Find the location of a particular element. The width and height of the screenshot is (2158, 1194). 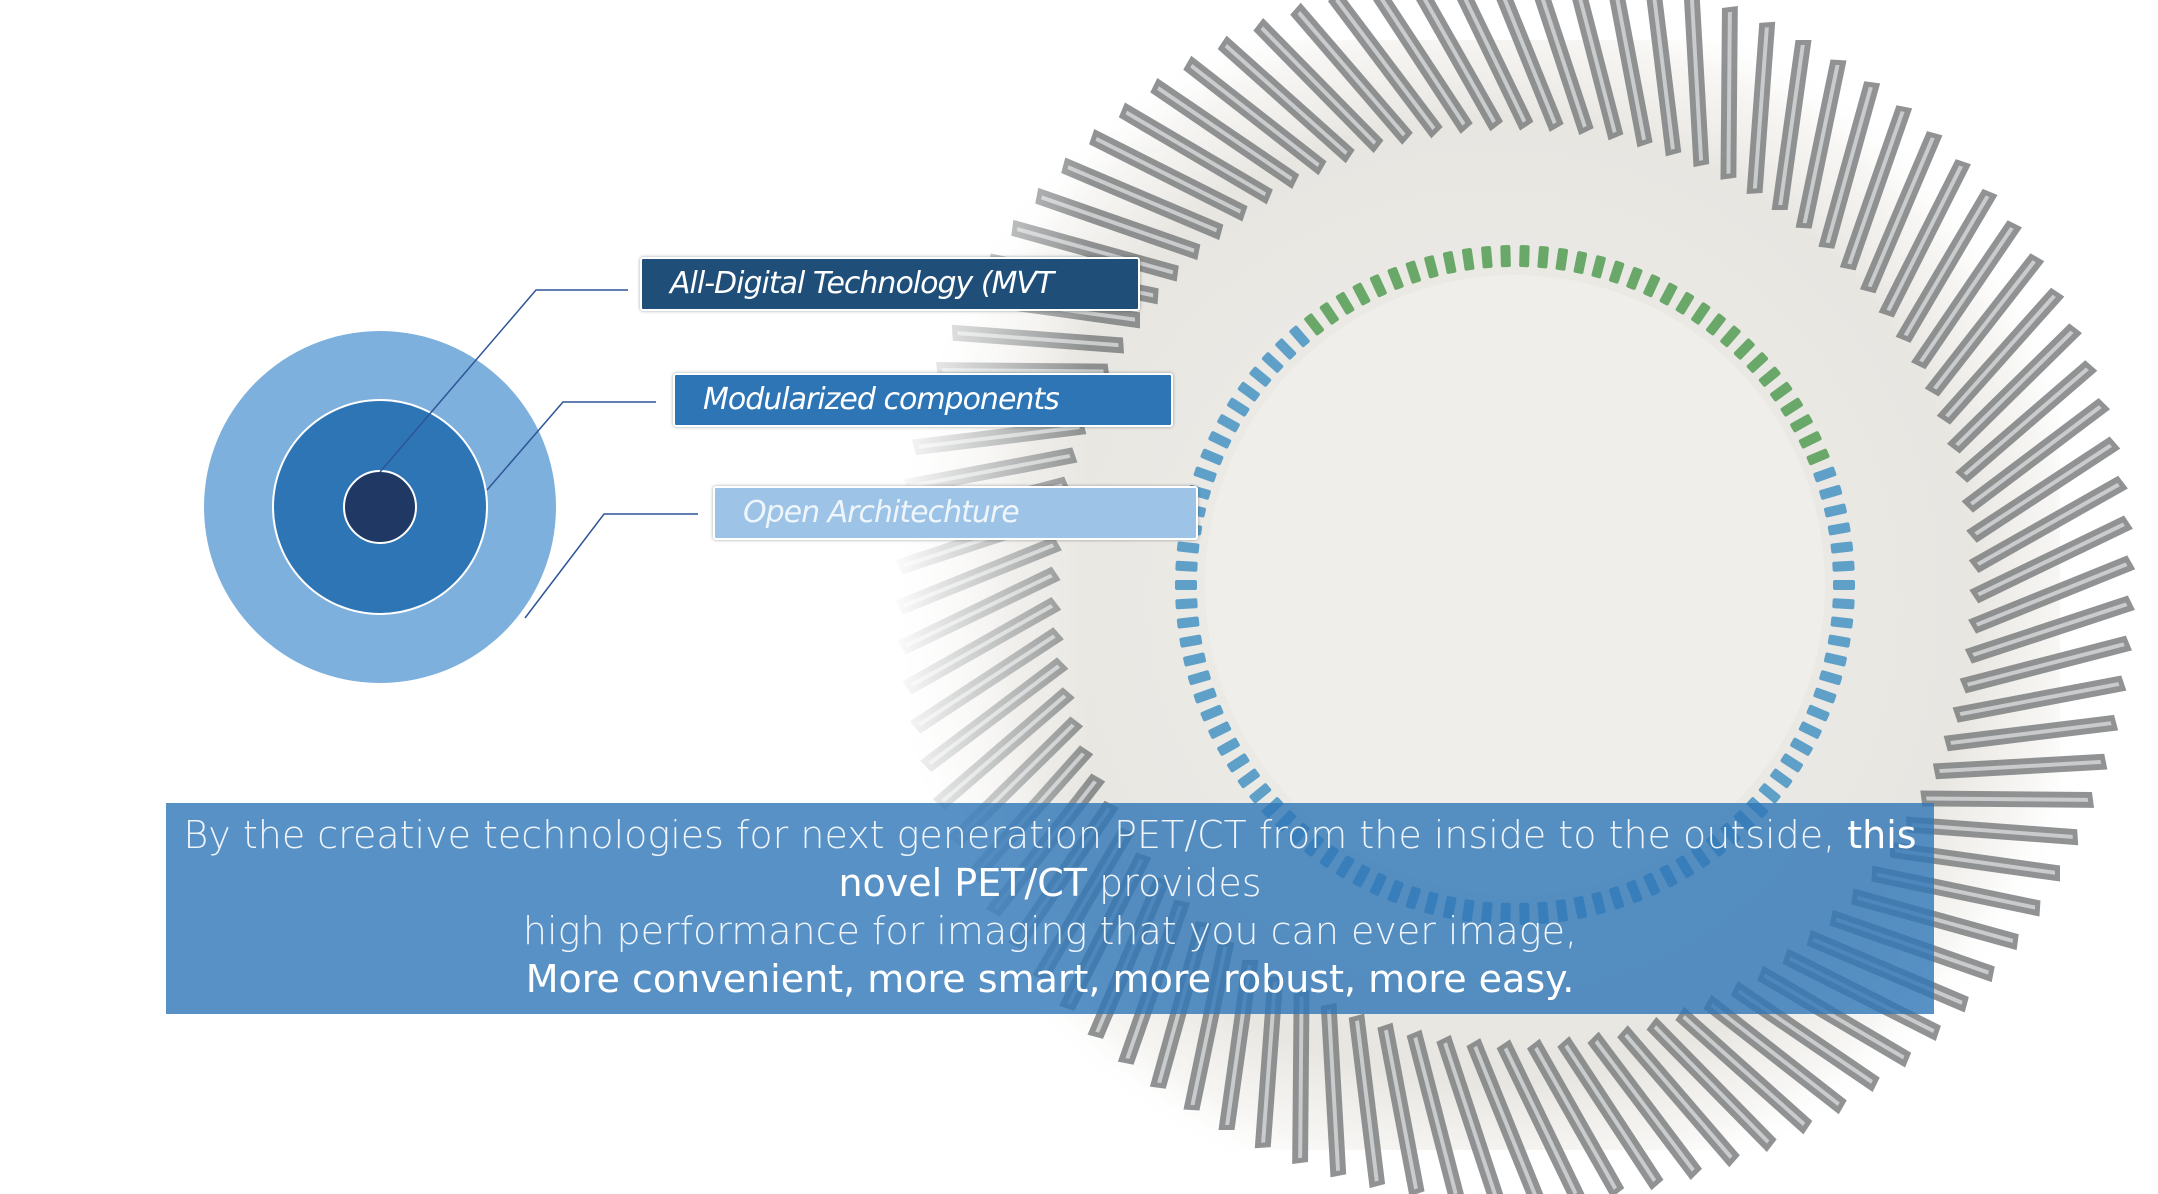

label-all-digital-technology: All-Digital Technology (MVT is located at coordinates (890, 284).